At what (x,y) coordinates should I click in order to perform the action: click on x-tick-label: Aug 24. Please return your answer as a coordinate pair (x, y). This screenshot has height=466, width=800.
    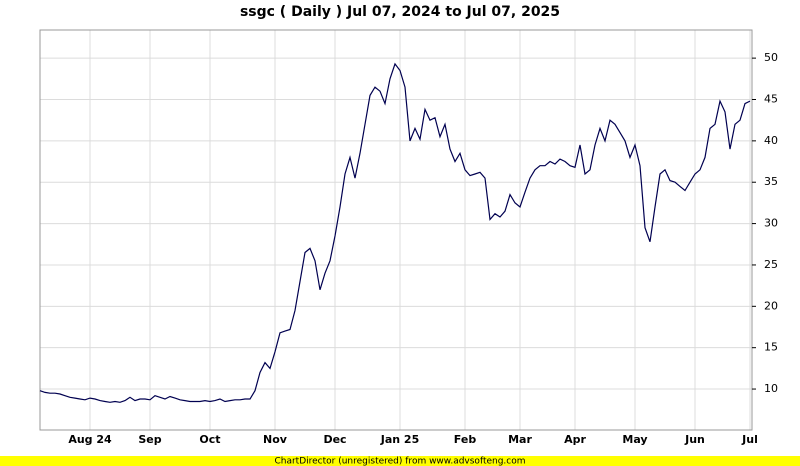
    Looking at the image, I should click on (90, 439).